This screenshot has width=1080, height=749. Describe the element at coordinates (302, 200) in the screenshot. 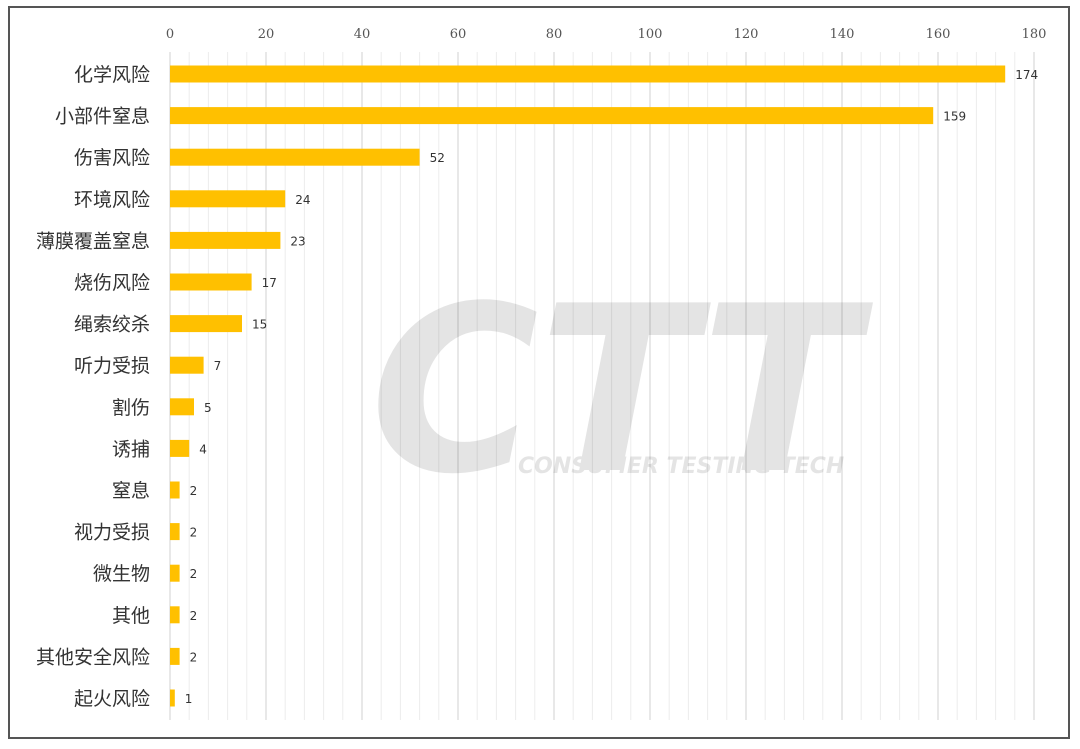

I see `value-label: 24` at that location.